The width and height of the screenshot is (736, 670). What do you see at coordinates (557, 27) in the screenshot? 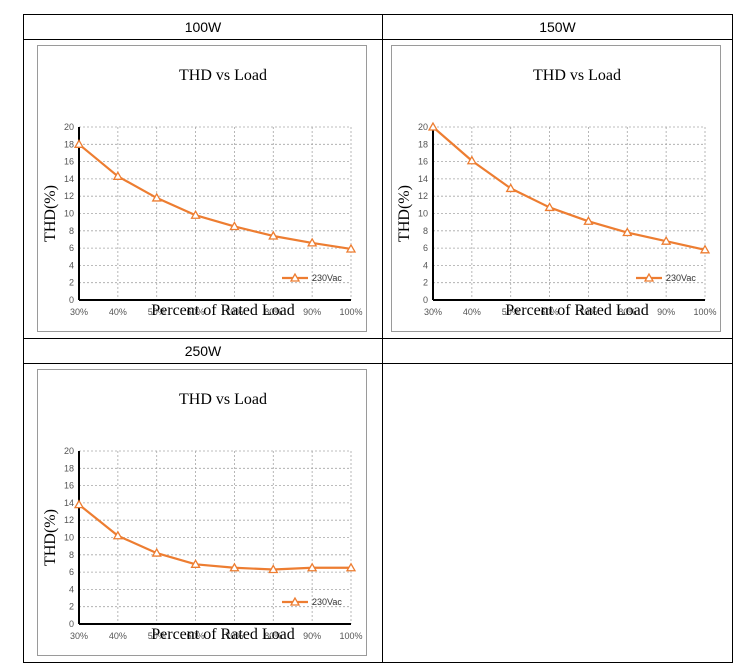
I see `header-150w: 150W` at bounding box center [557, 27].